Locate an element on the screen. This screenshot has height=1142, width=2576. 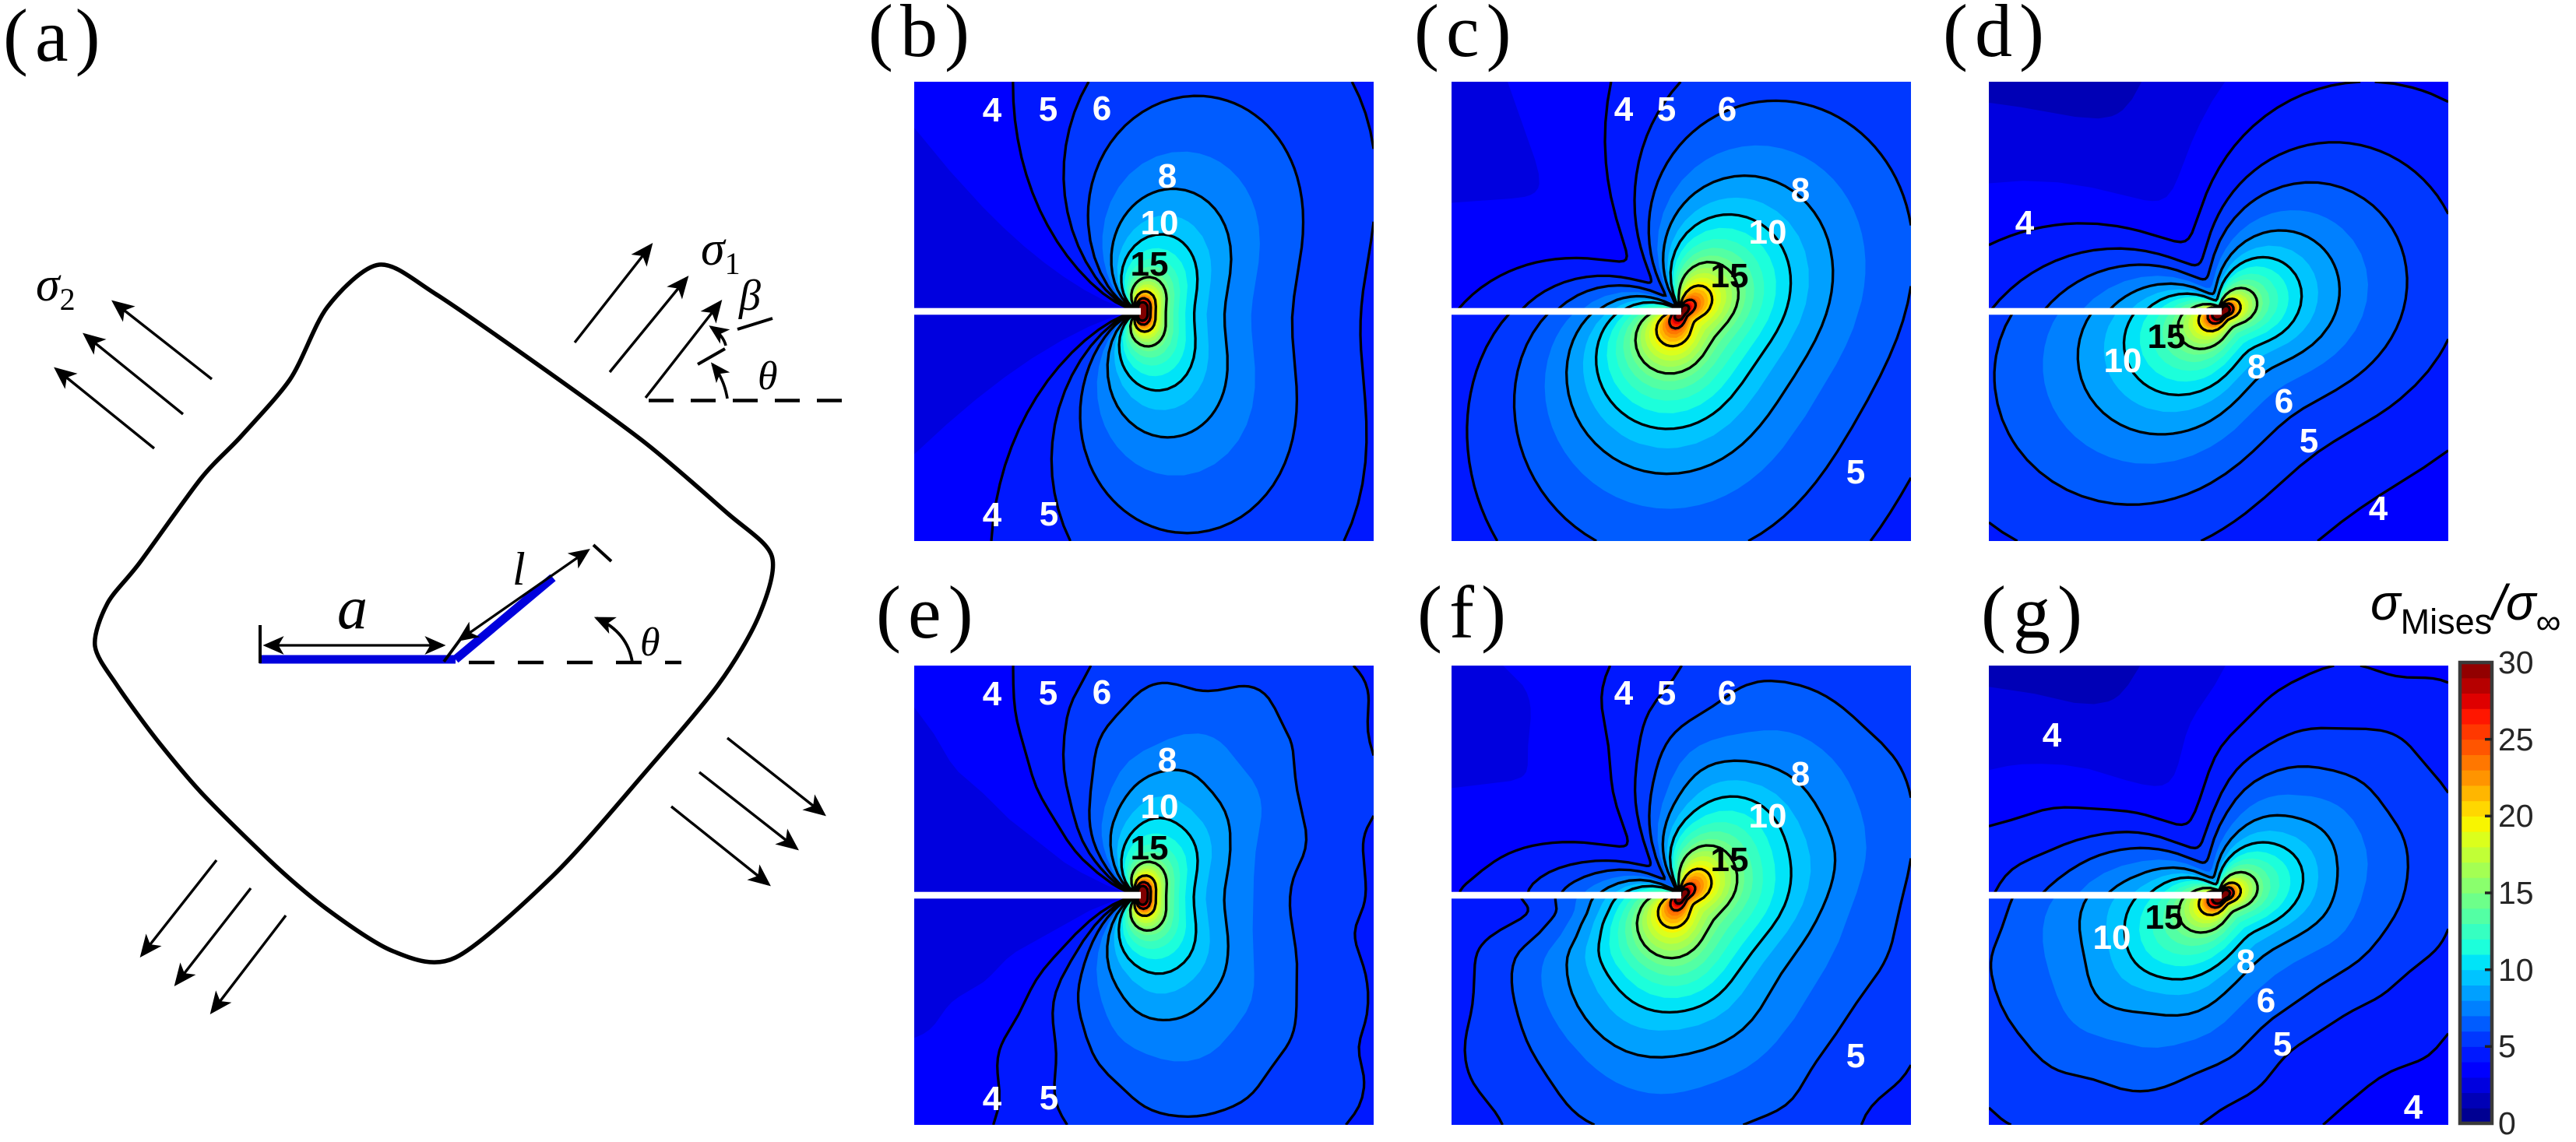
svg-text: l is located at coordinates (519, 569).